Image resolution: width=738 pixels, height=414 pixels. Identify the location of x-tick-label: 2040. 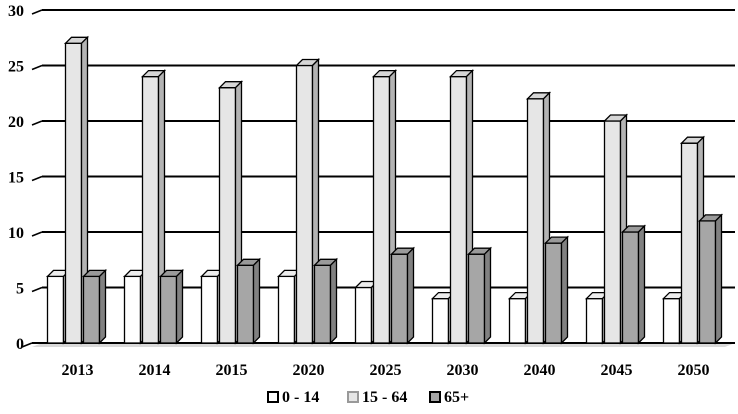
(540, 370).